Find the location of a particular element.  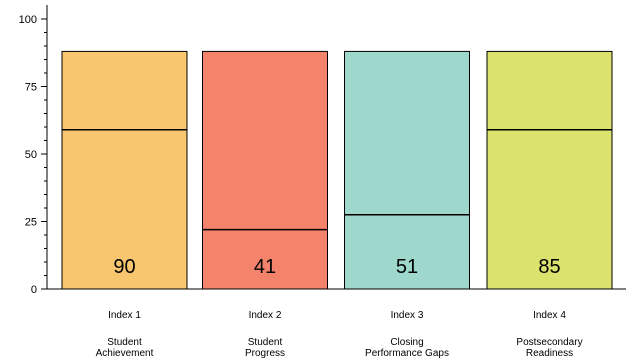

y-tick-label: 0 is located at coordinates (34, 290).